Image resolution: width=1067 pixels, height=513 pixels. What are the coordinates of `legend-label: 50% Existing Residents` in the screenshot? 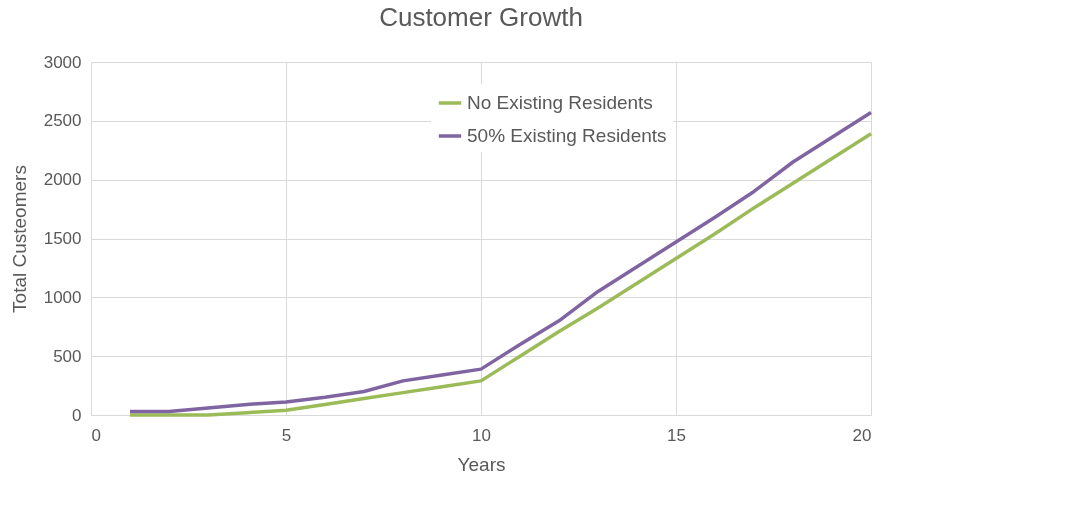 It's located at (567, 135).